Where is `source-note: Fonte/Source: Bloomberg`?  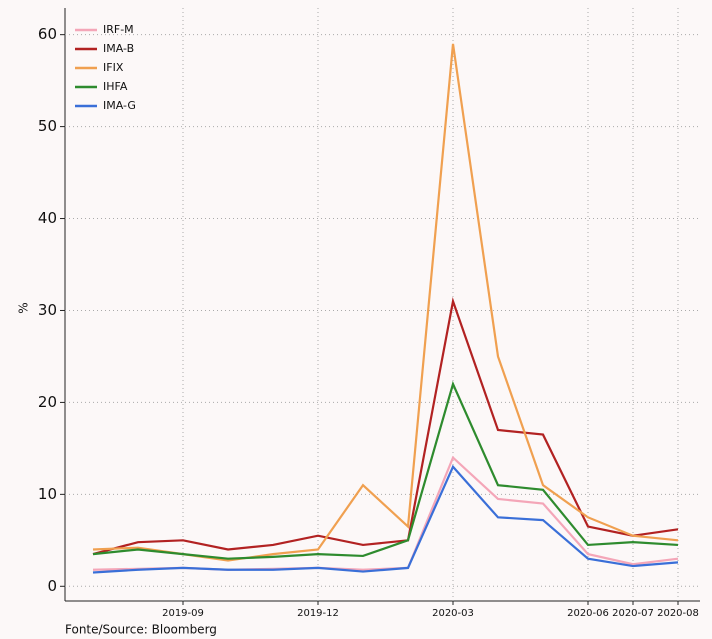 source-note: Fonte/Source: Bloomberg is located at coordinates (141, 630).